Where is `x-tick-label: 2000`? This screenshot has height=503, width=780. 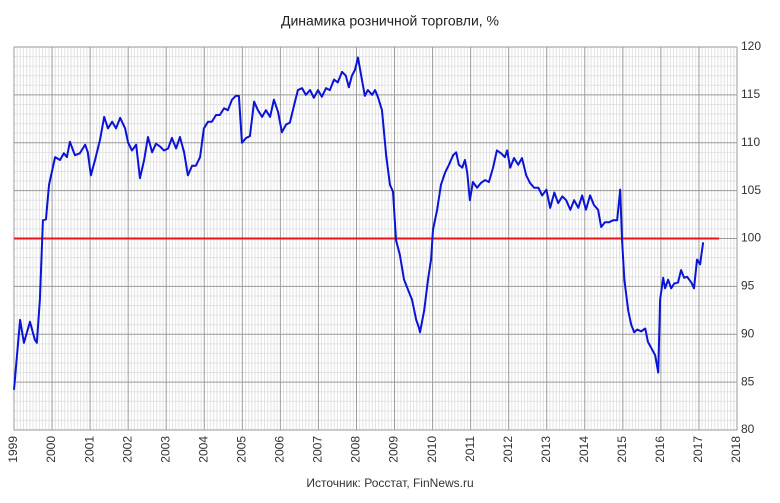 x-tick-label: 2000 is located at coordinates (51, 449).